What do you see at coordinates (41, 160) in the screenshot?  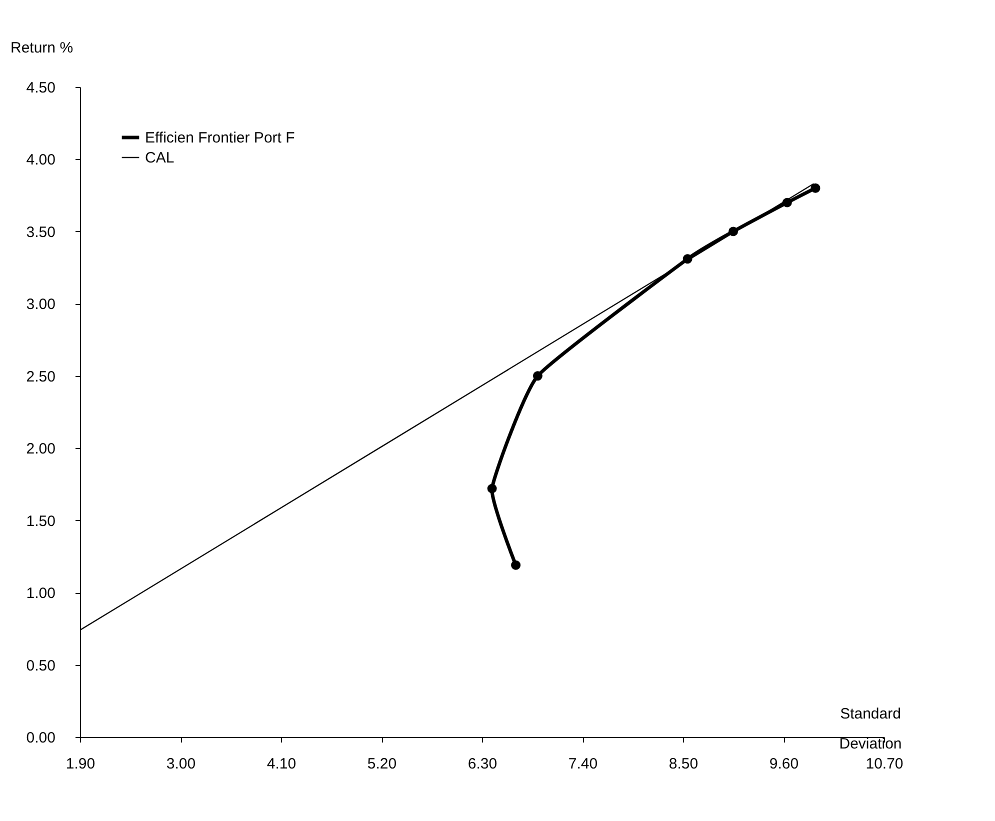 I see `y-tick-label: 4.00` at bounding box center [41, 160].